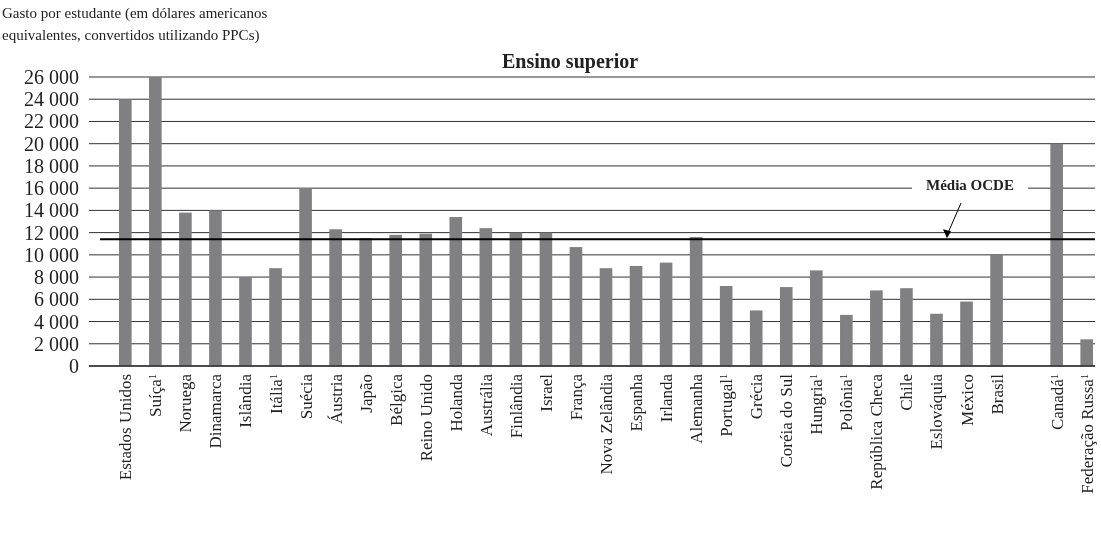  Describe the element at coordinates (787, 420) in the screenshot. I see `x-tick-label: Coréia do Sul` at that location.